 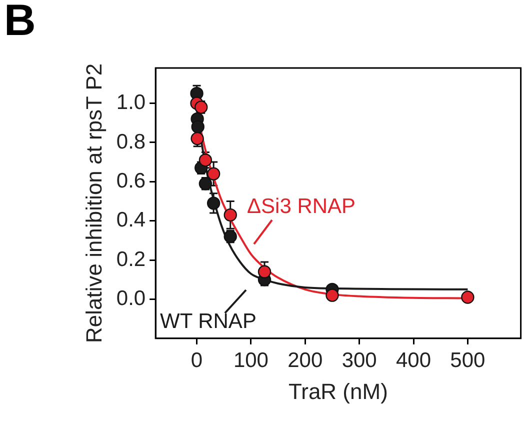 I want to click on text: B, so click(x=20, y=23).